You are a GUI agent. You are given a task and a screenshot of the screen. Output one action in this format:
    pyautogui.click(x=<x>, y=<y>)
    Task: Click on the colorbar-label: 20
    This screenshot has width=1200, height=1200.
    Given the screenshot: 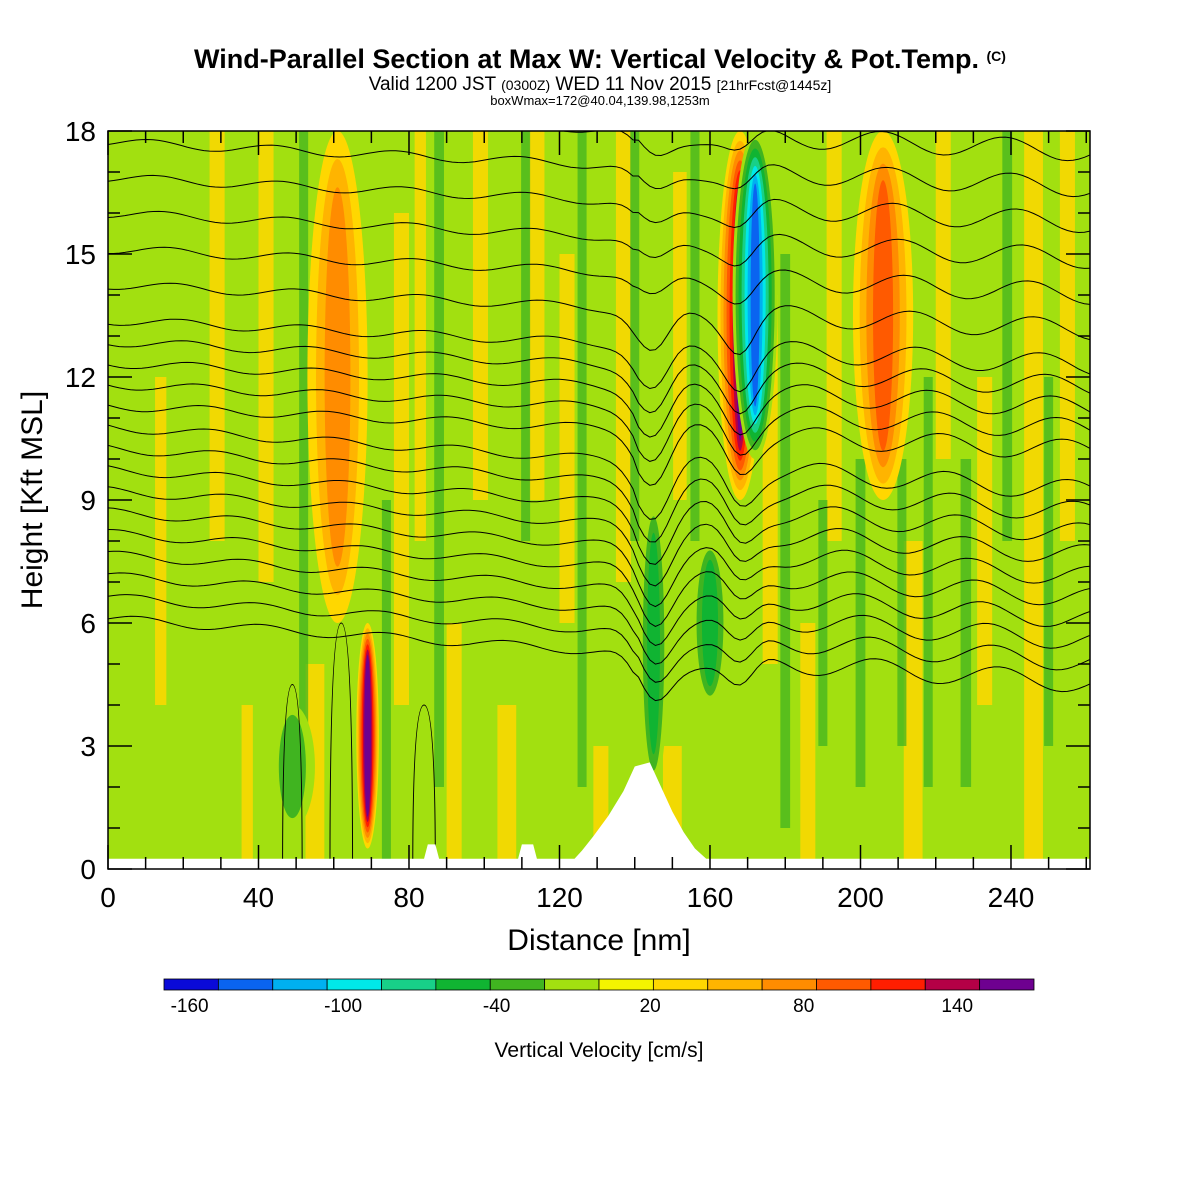 What is the action you would take?
    pyautogui.click(x=650, y=1006)
    